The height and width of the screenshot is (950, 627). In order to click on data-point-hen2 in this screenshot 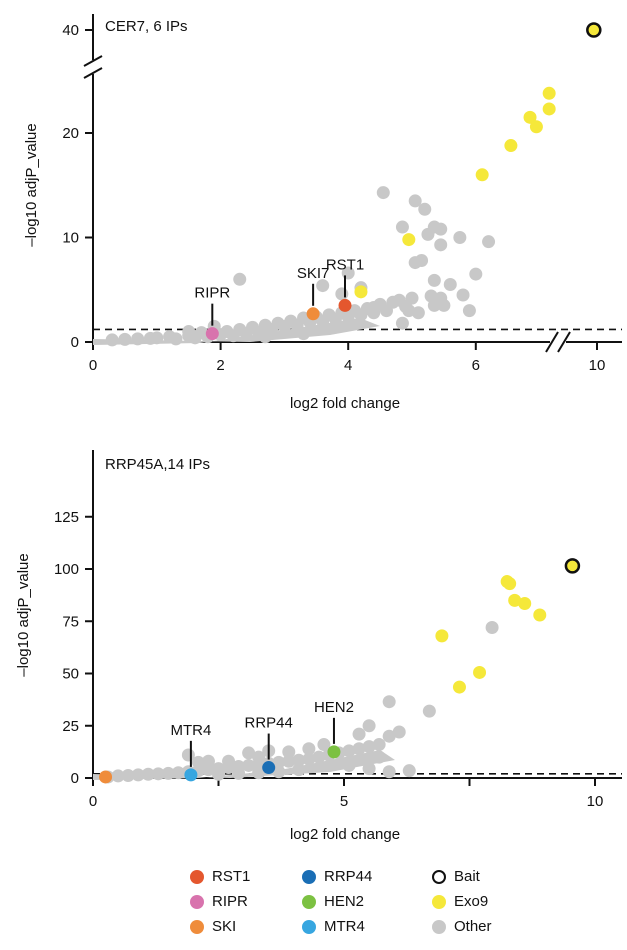, I will do `click(334, 752)`.